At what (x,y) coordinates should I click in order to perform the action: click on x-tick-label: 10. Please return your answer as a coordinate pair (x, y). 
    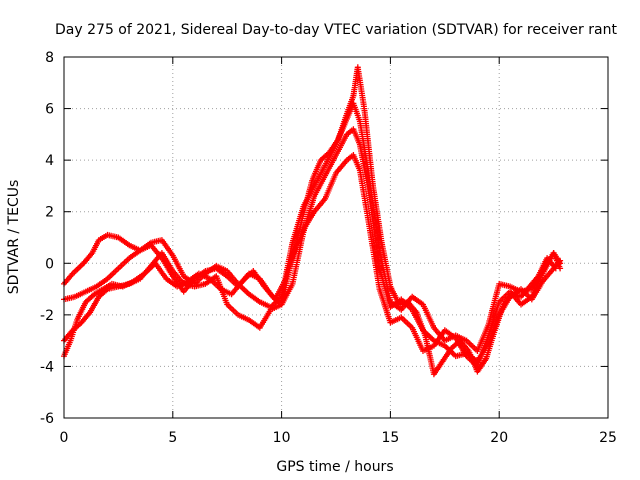
    Looking at the image, I should click on (282, 438).